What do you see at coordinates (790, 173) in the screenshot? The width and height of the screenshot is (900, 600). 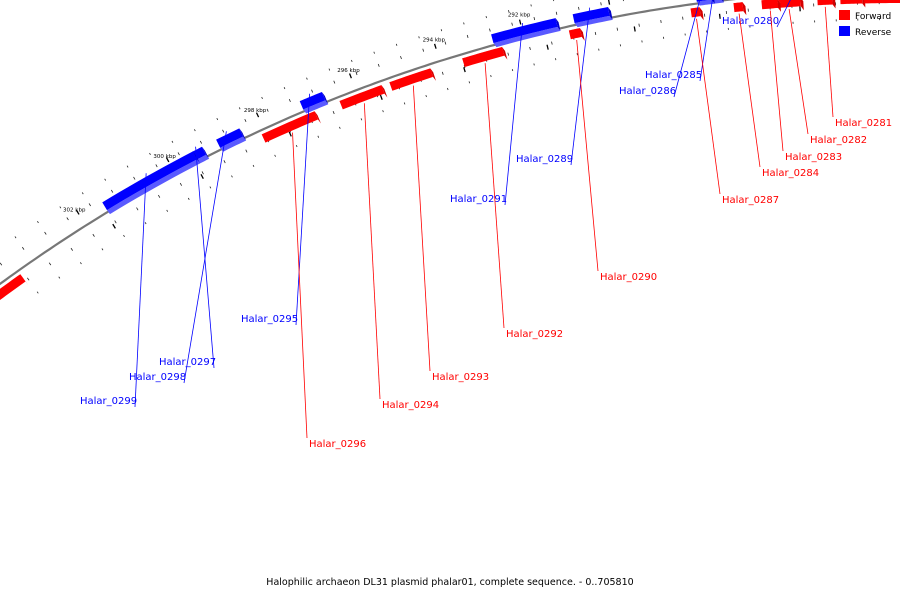 I see `gene-label-halar-0284: Halar_0284` at bounding box center [790, 173].